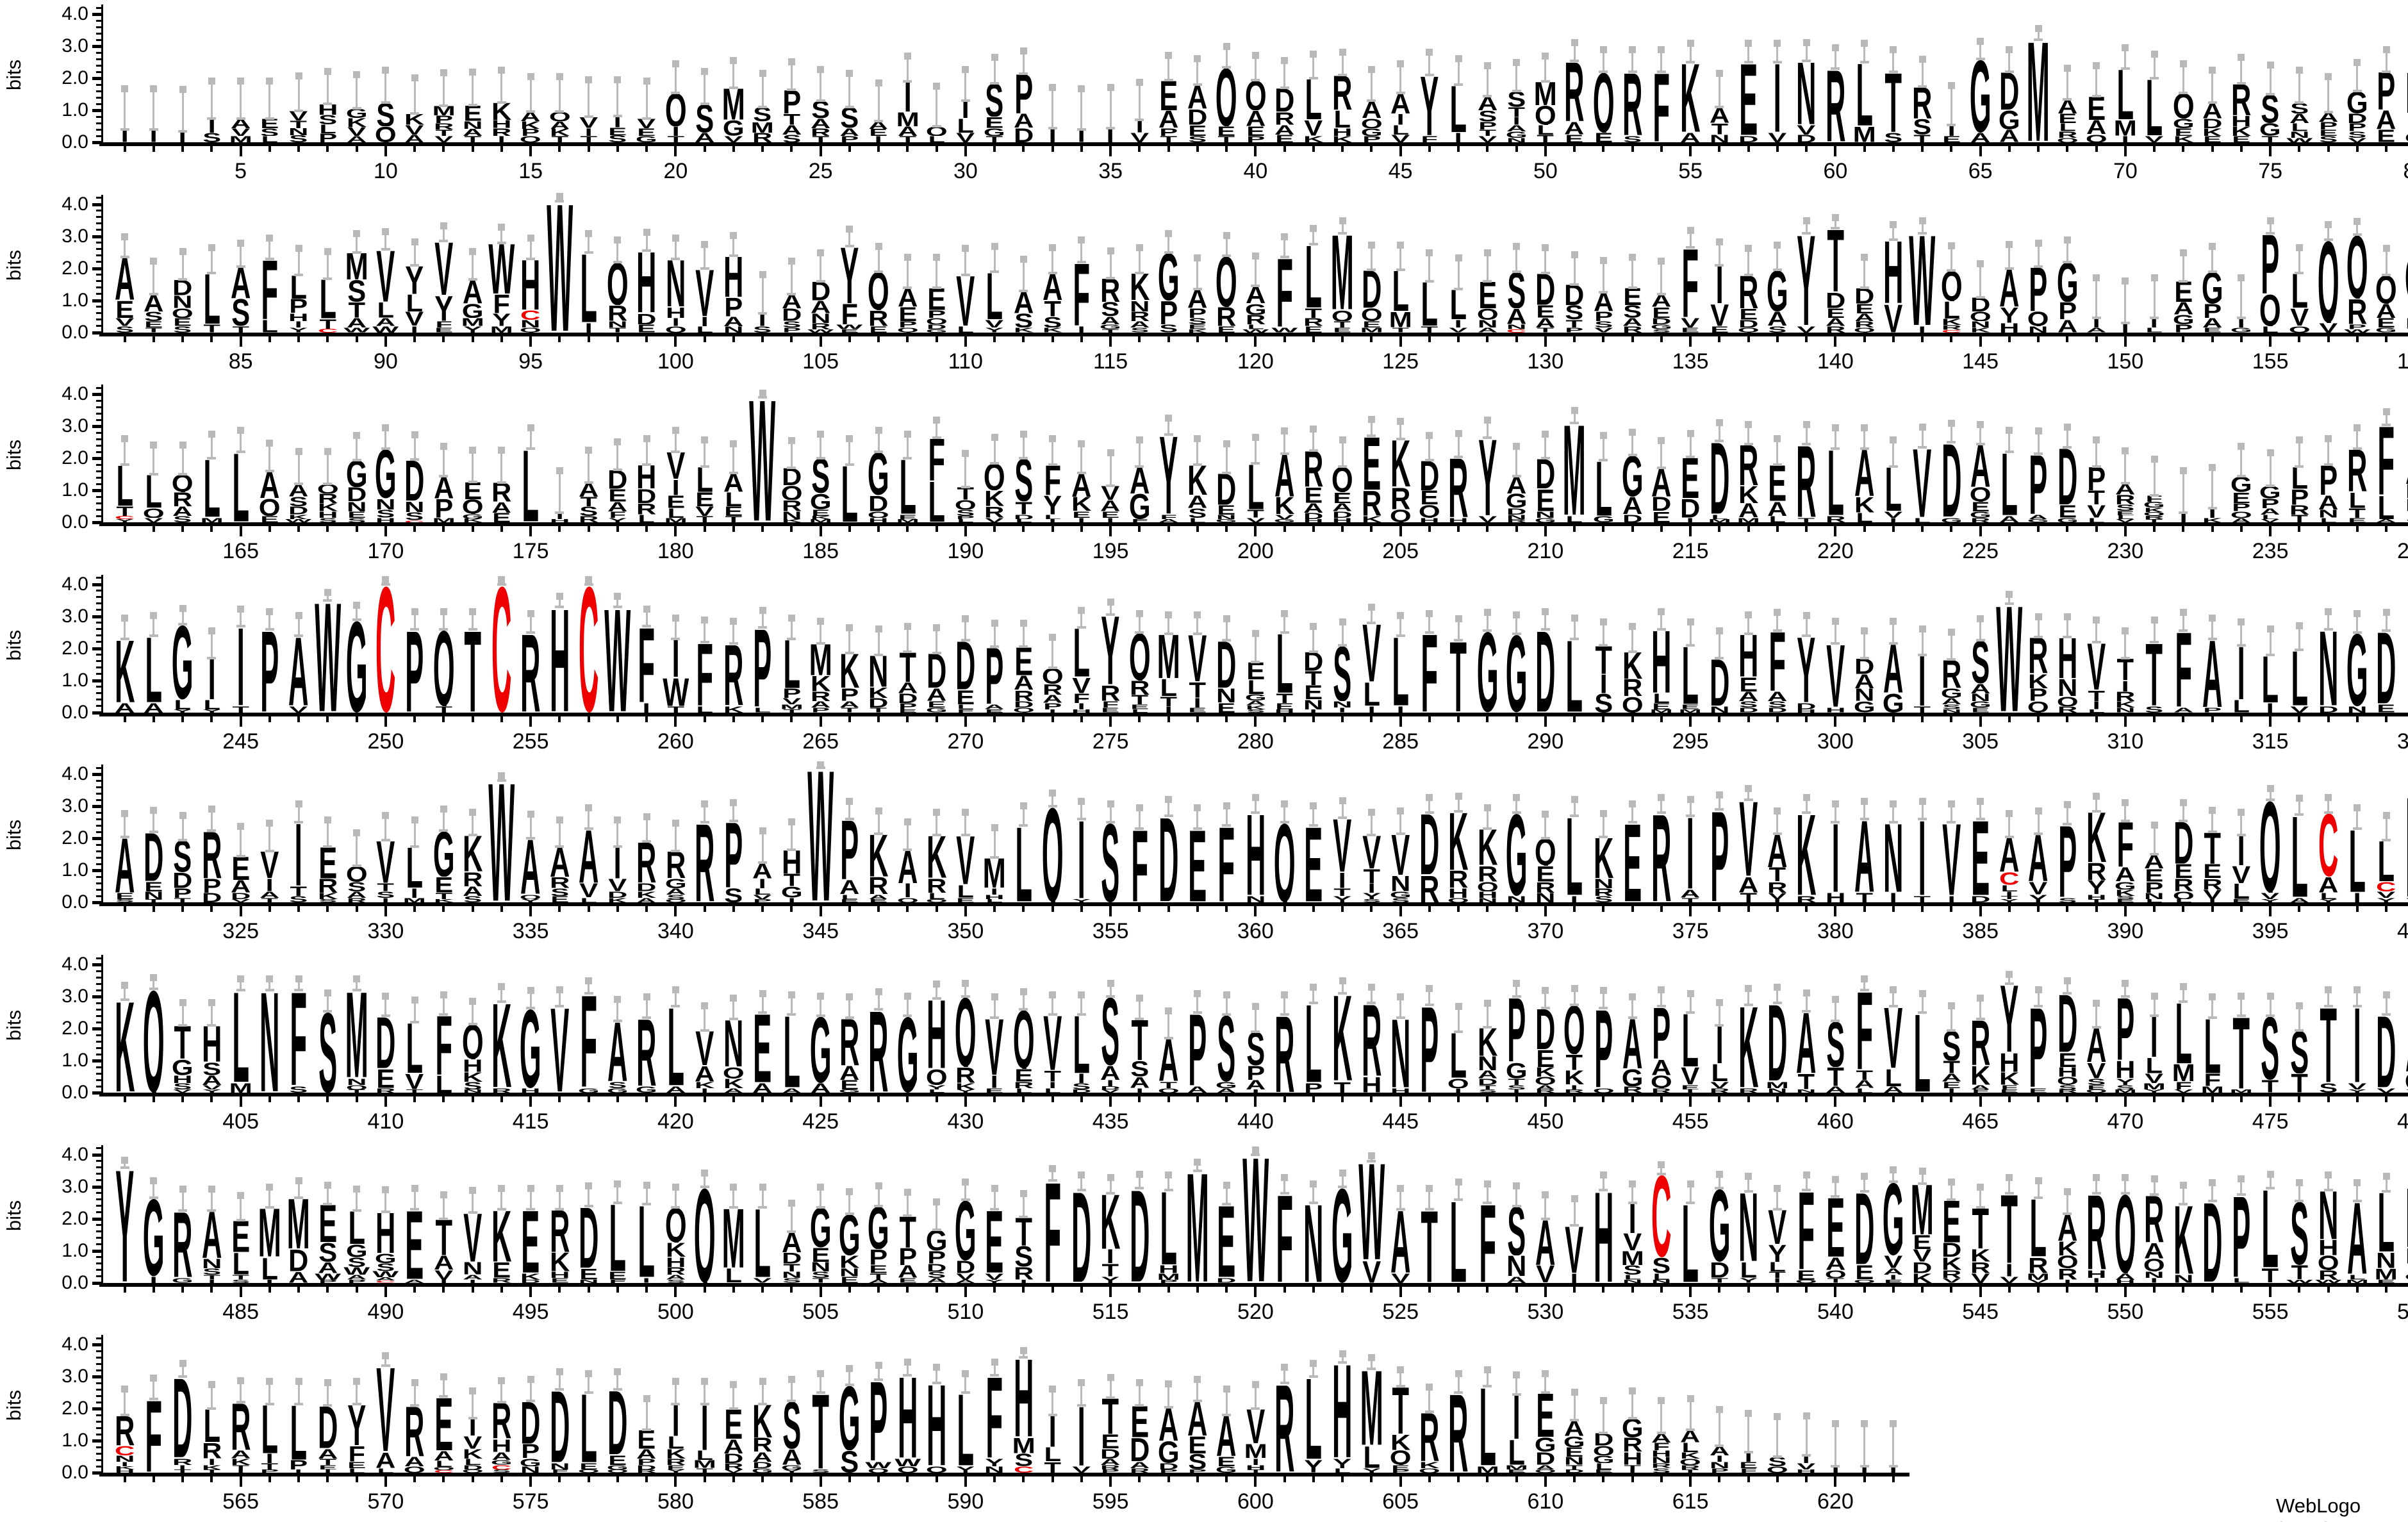 The image size is (2408, 1522). Describe the element at coordinates (676, 551) in the screenshot. I see `x-tick-label: 180` at that location.